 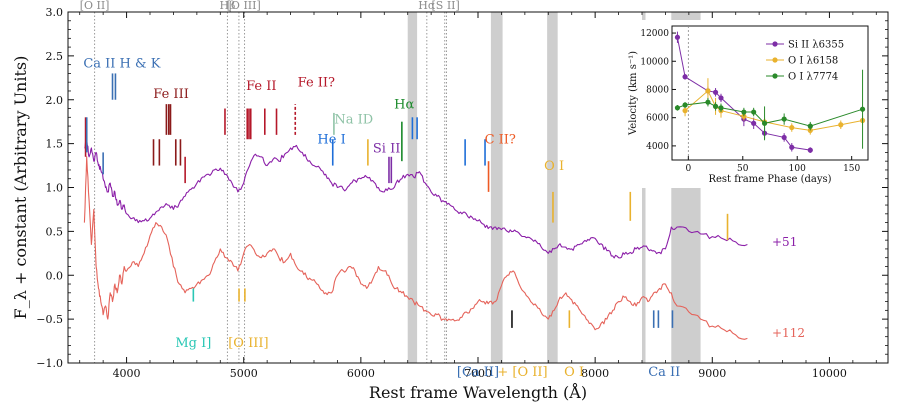 I want to click on inset-frame, so click(x=770, y=93).